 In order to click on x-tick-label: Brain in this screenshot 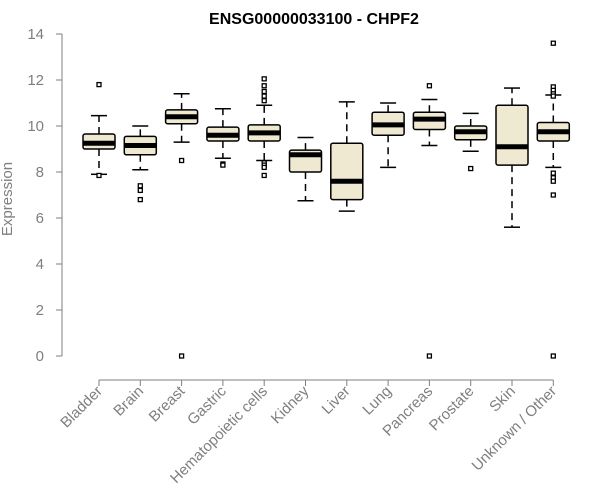, I will do `click(128, 401)`.